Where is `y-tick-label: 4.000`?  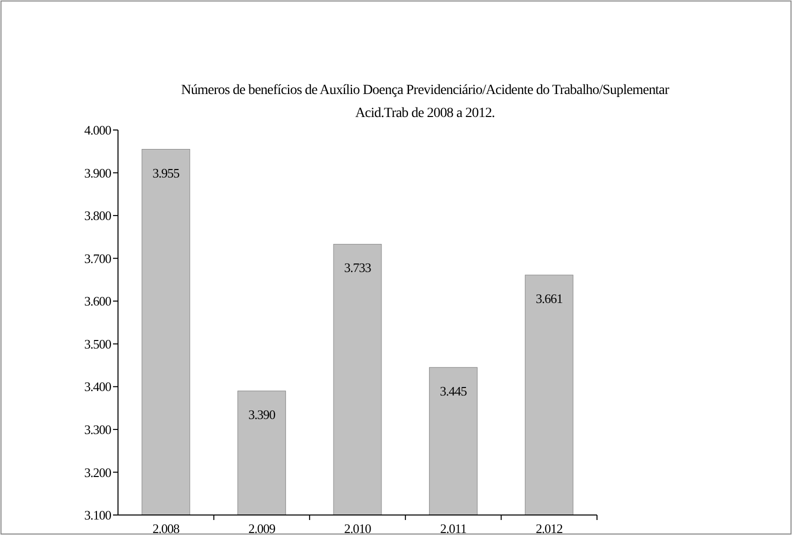
y-tick-label: 4.000 is located at coordinates (97, 130).